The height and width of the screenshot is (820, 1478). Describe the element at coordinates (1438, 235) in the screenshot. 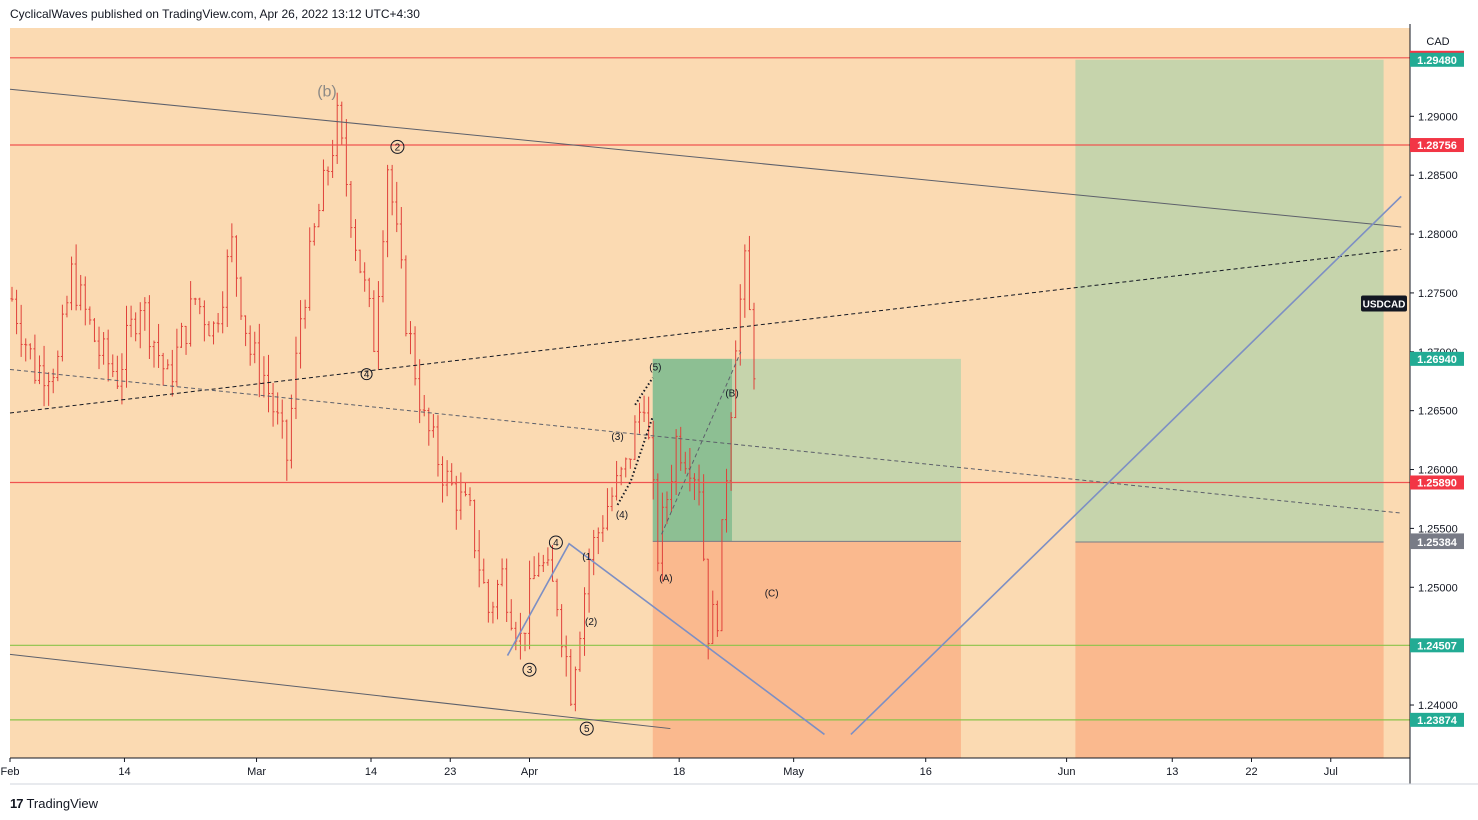

I see `price-tick-label: 1.28000` at that location.